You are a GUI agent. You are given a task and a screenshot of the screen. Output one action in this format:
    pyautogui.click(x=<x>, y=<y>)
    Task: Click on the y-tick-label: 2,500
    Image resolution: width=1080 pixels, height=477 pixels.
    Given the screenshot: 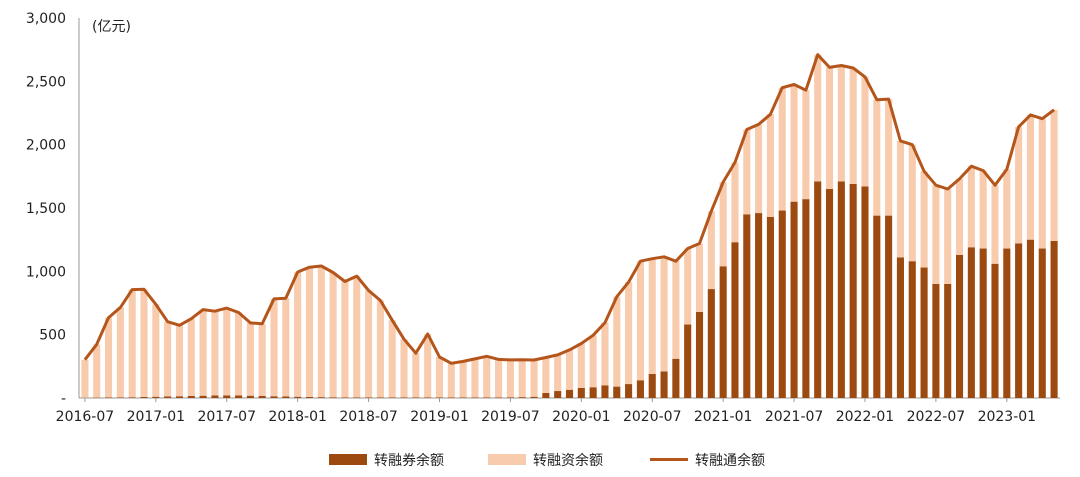 What is the action you would take?
    pyautogui.click(x=46, y=82)
    